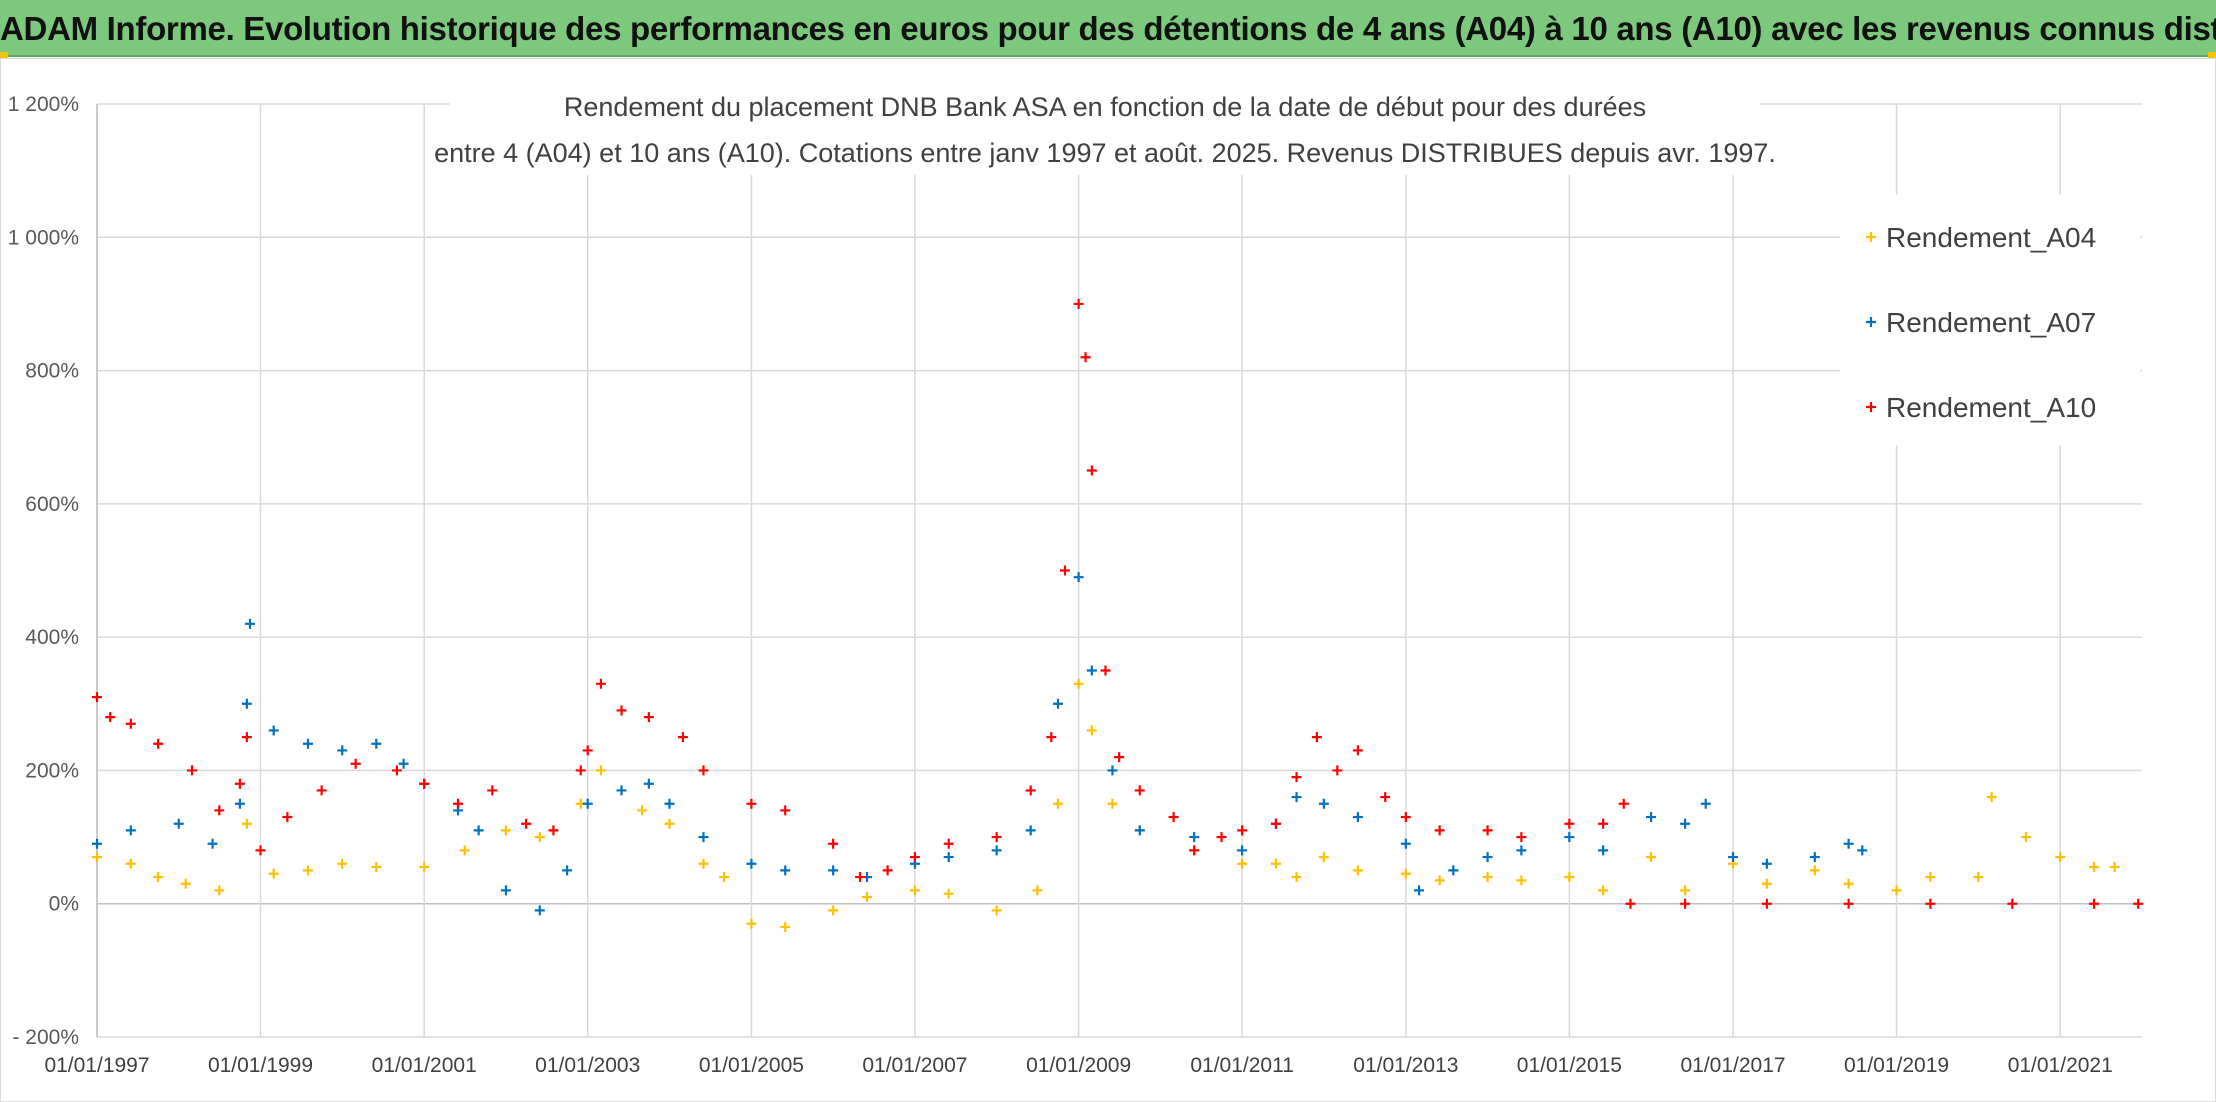  What do you see at coordinates (1242, 1065) in the screenshot?
I see `x-tick-label: 01/01/2011` at bounding box center [1242, 1065].